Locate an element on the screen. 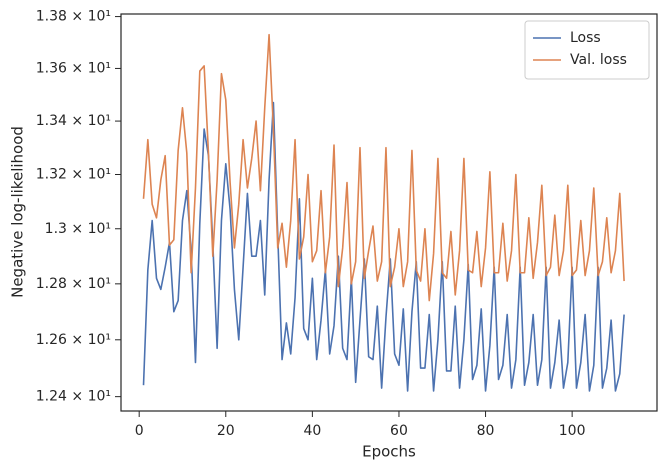  y-tick-label: 1.38 × 10¹ is located at coordinates (73, 17).